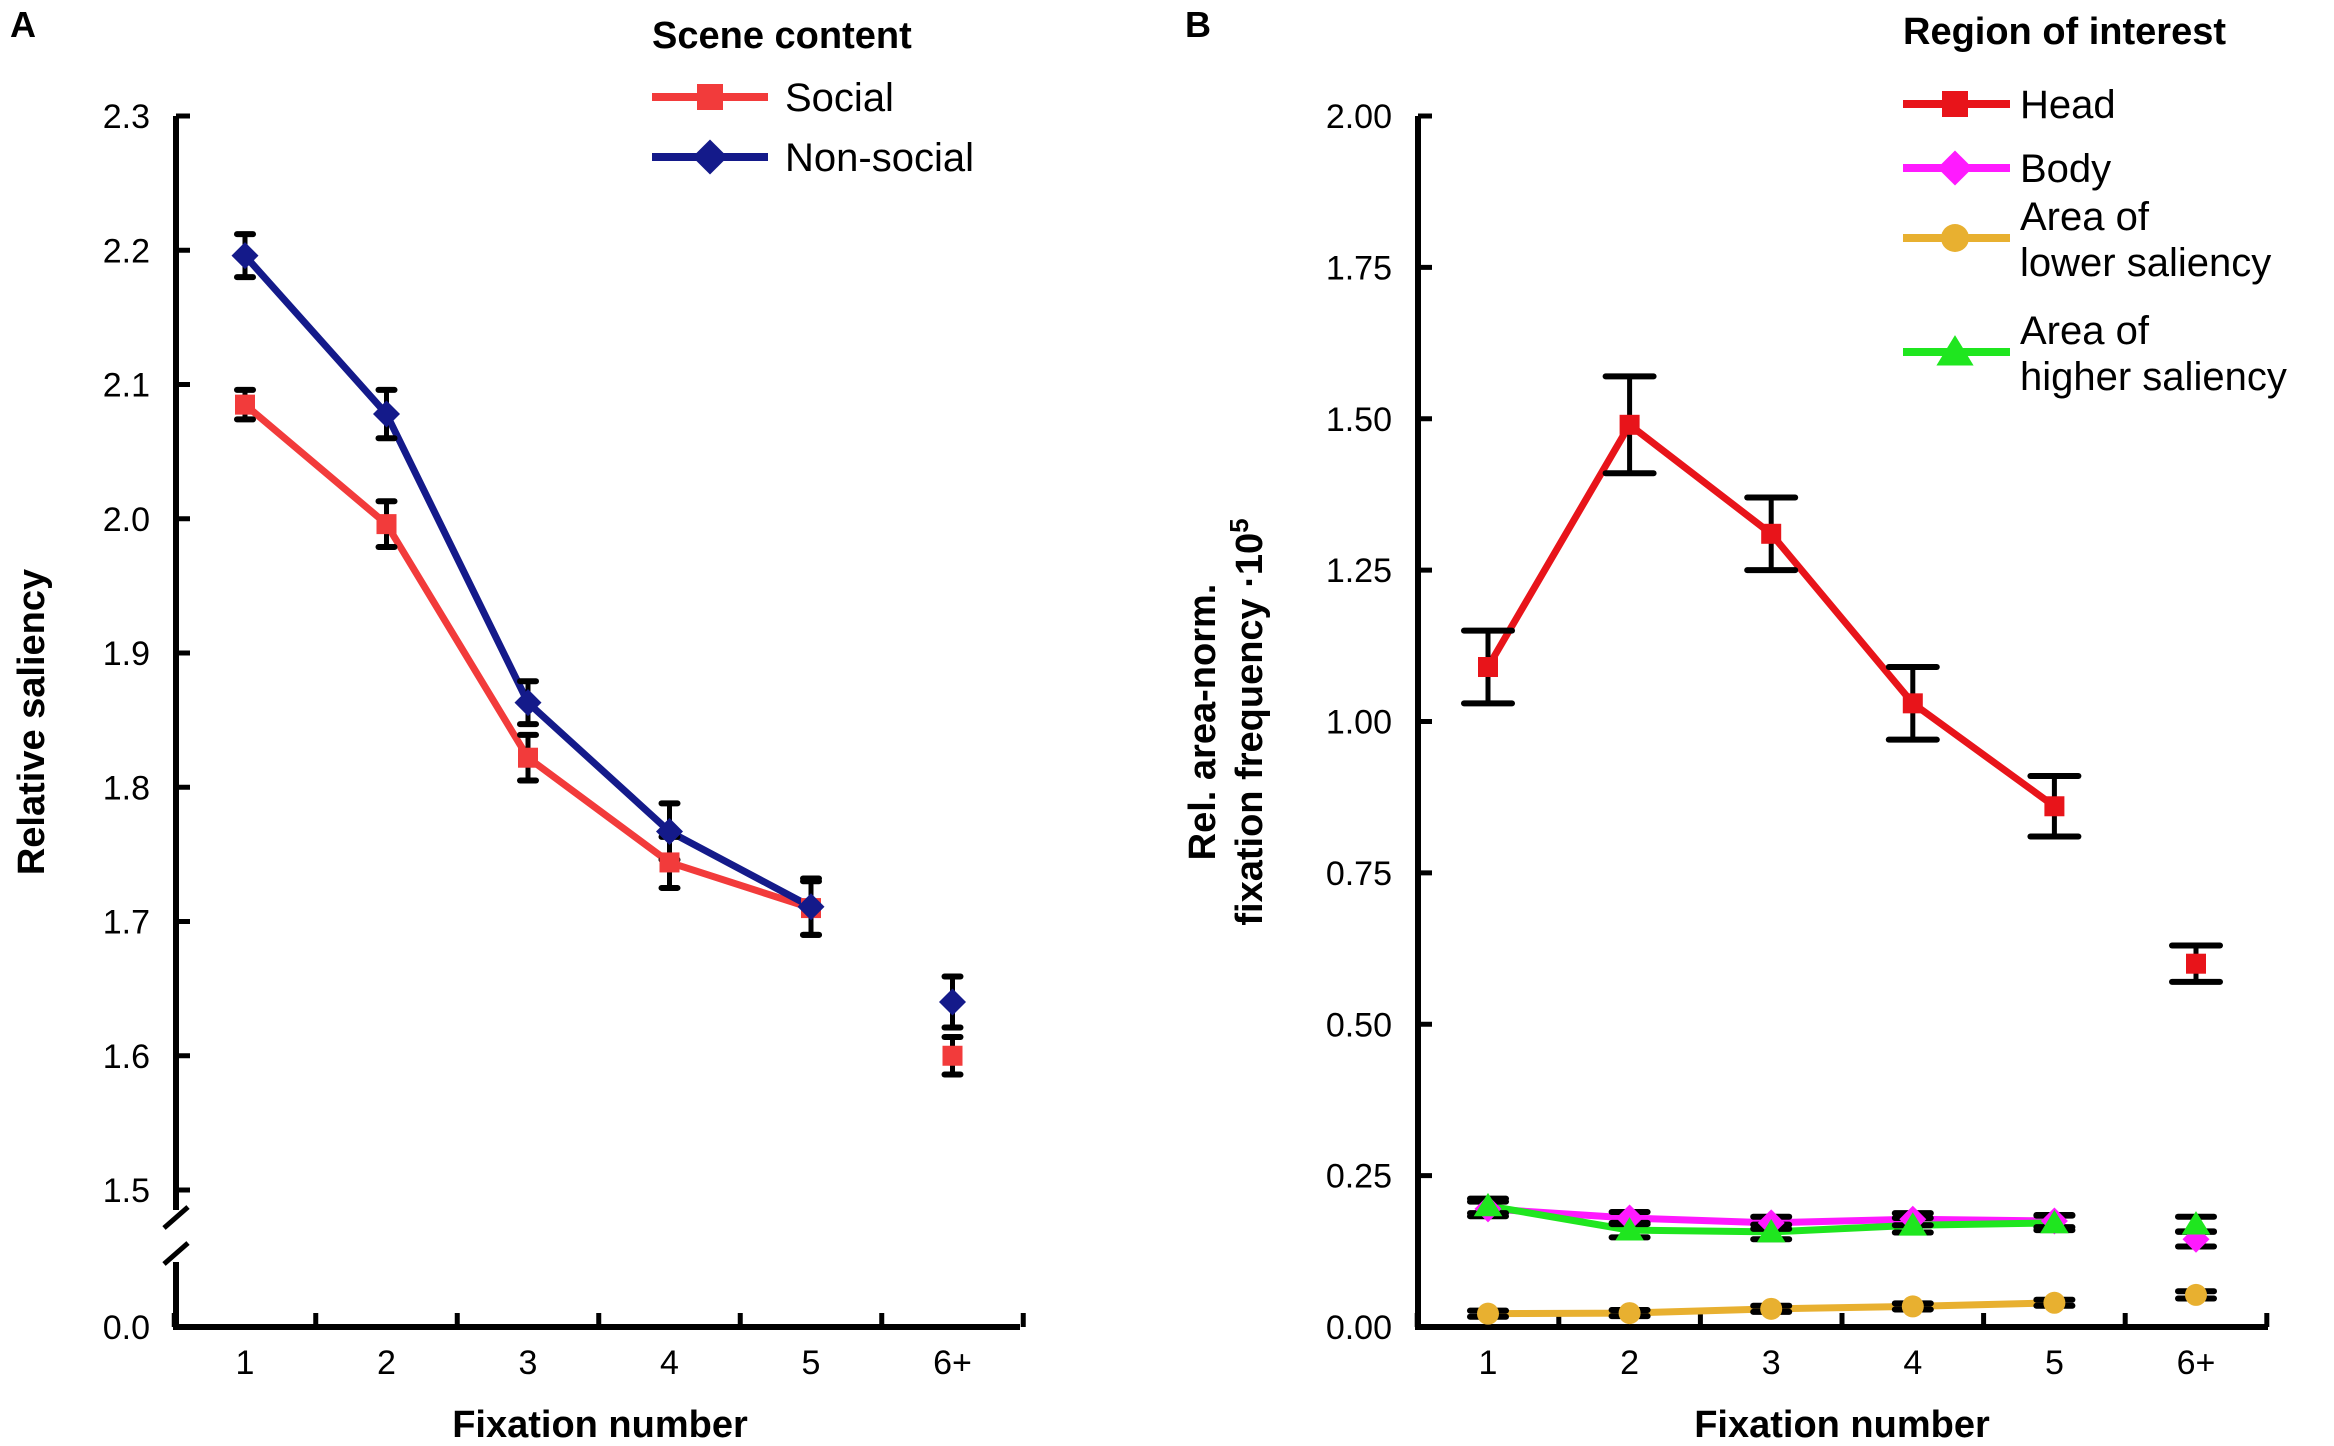 This screenshot has height=1446, width=2334. I want to click on panel-b-x-tick-label: 3, so click(1771, 1363).